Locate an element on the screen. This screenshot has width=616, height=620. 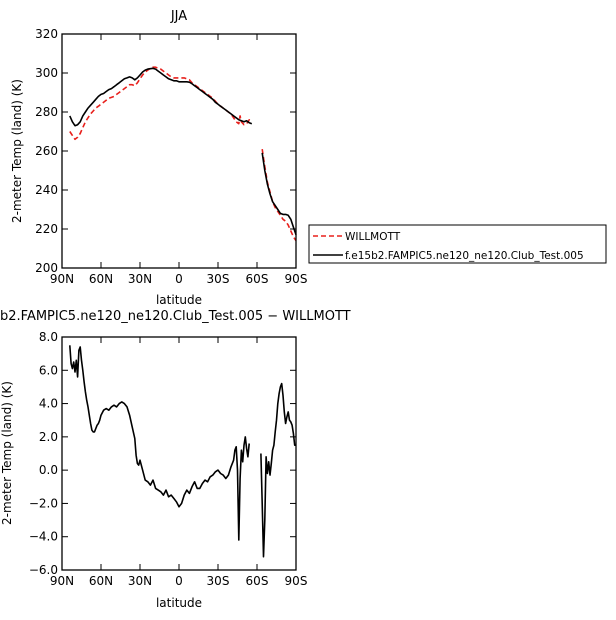
y-tick-label: 300 is located at coordinates (46, 73).